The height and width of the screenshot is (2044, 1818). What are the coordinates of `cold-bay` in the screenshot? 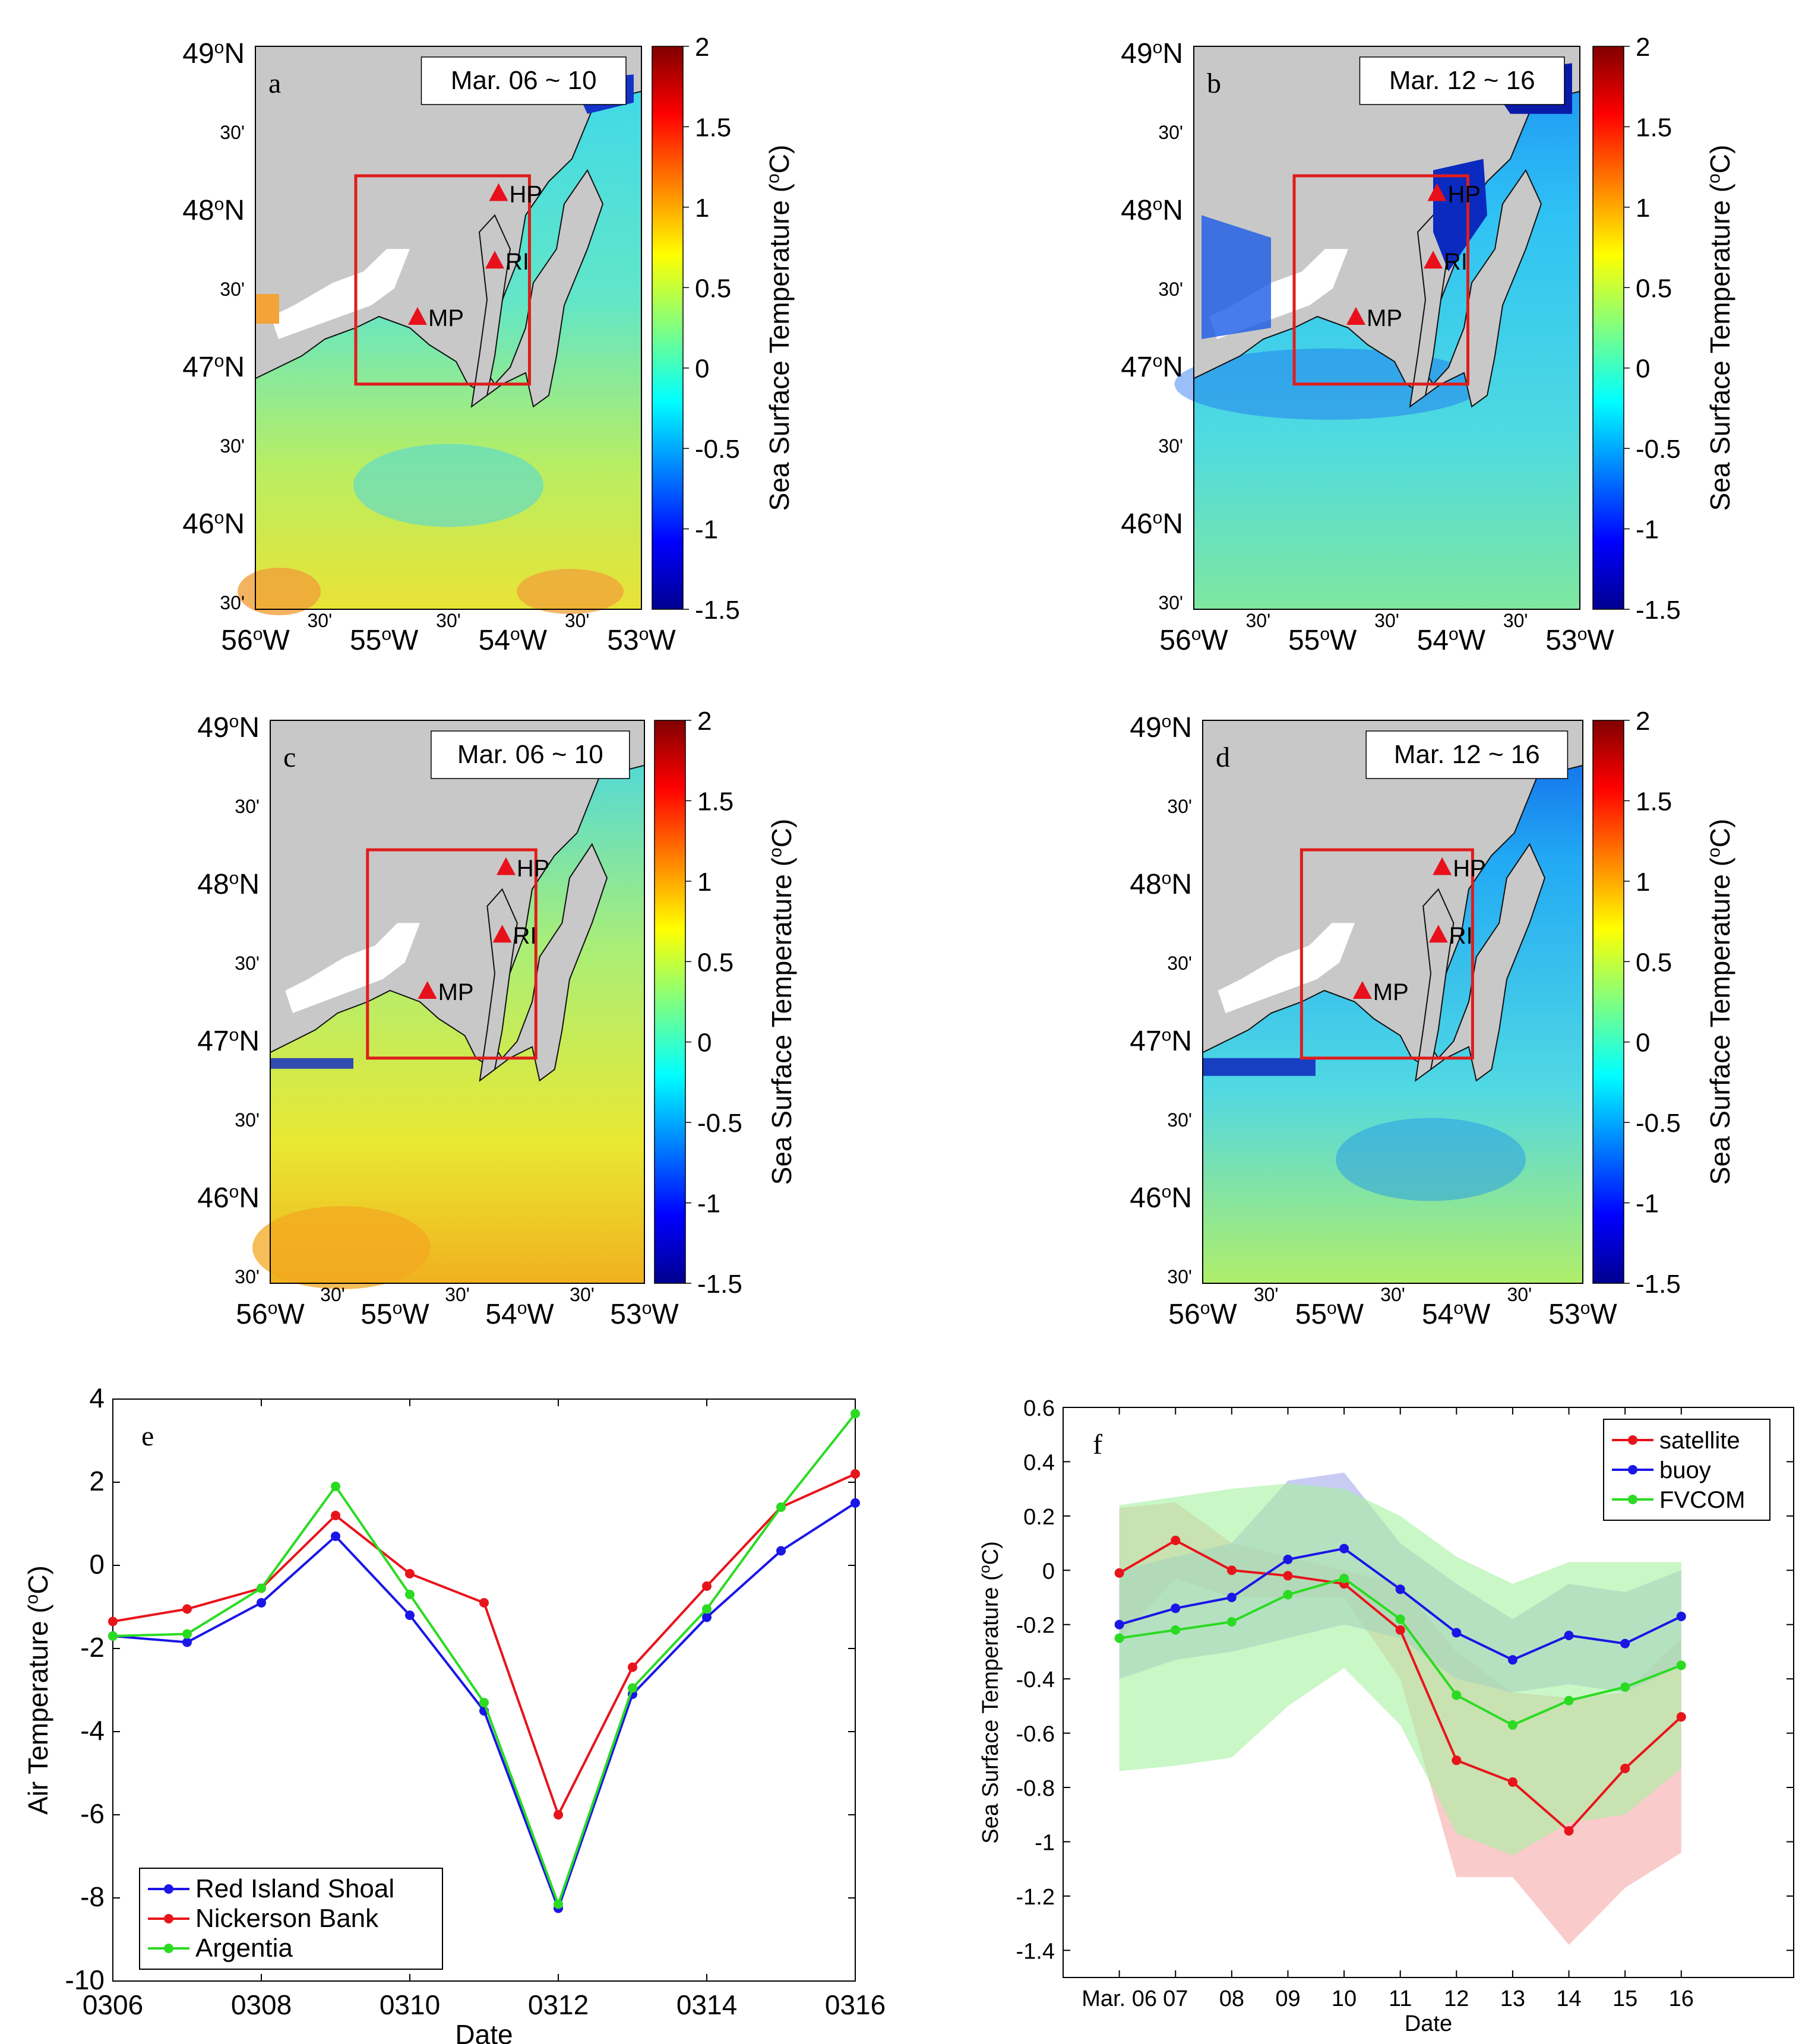 It's located at (1460, 215).